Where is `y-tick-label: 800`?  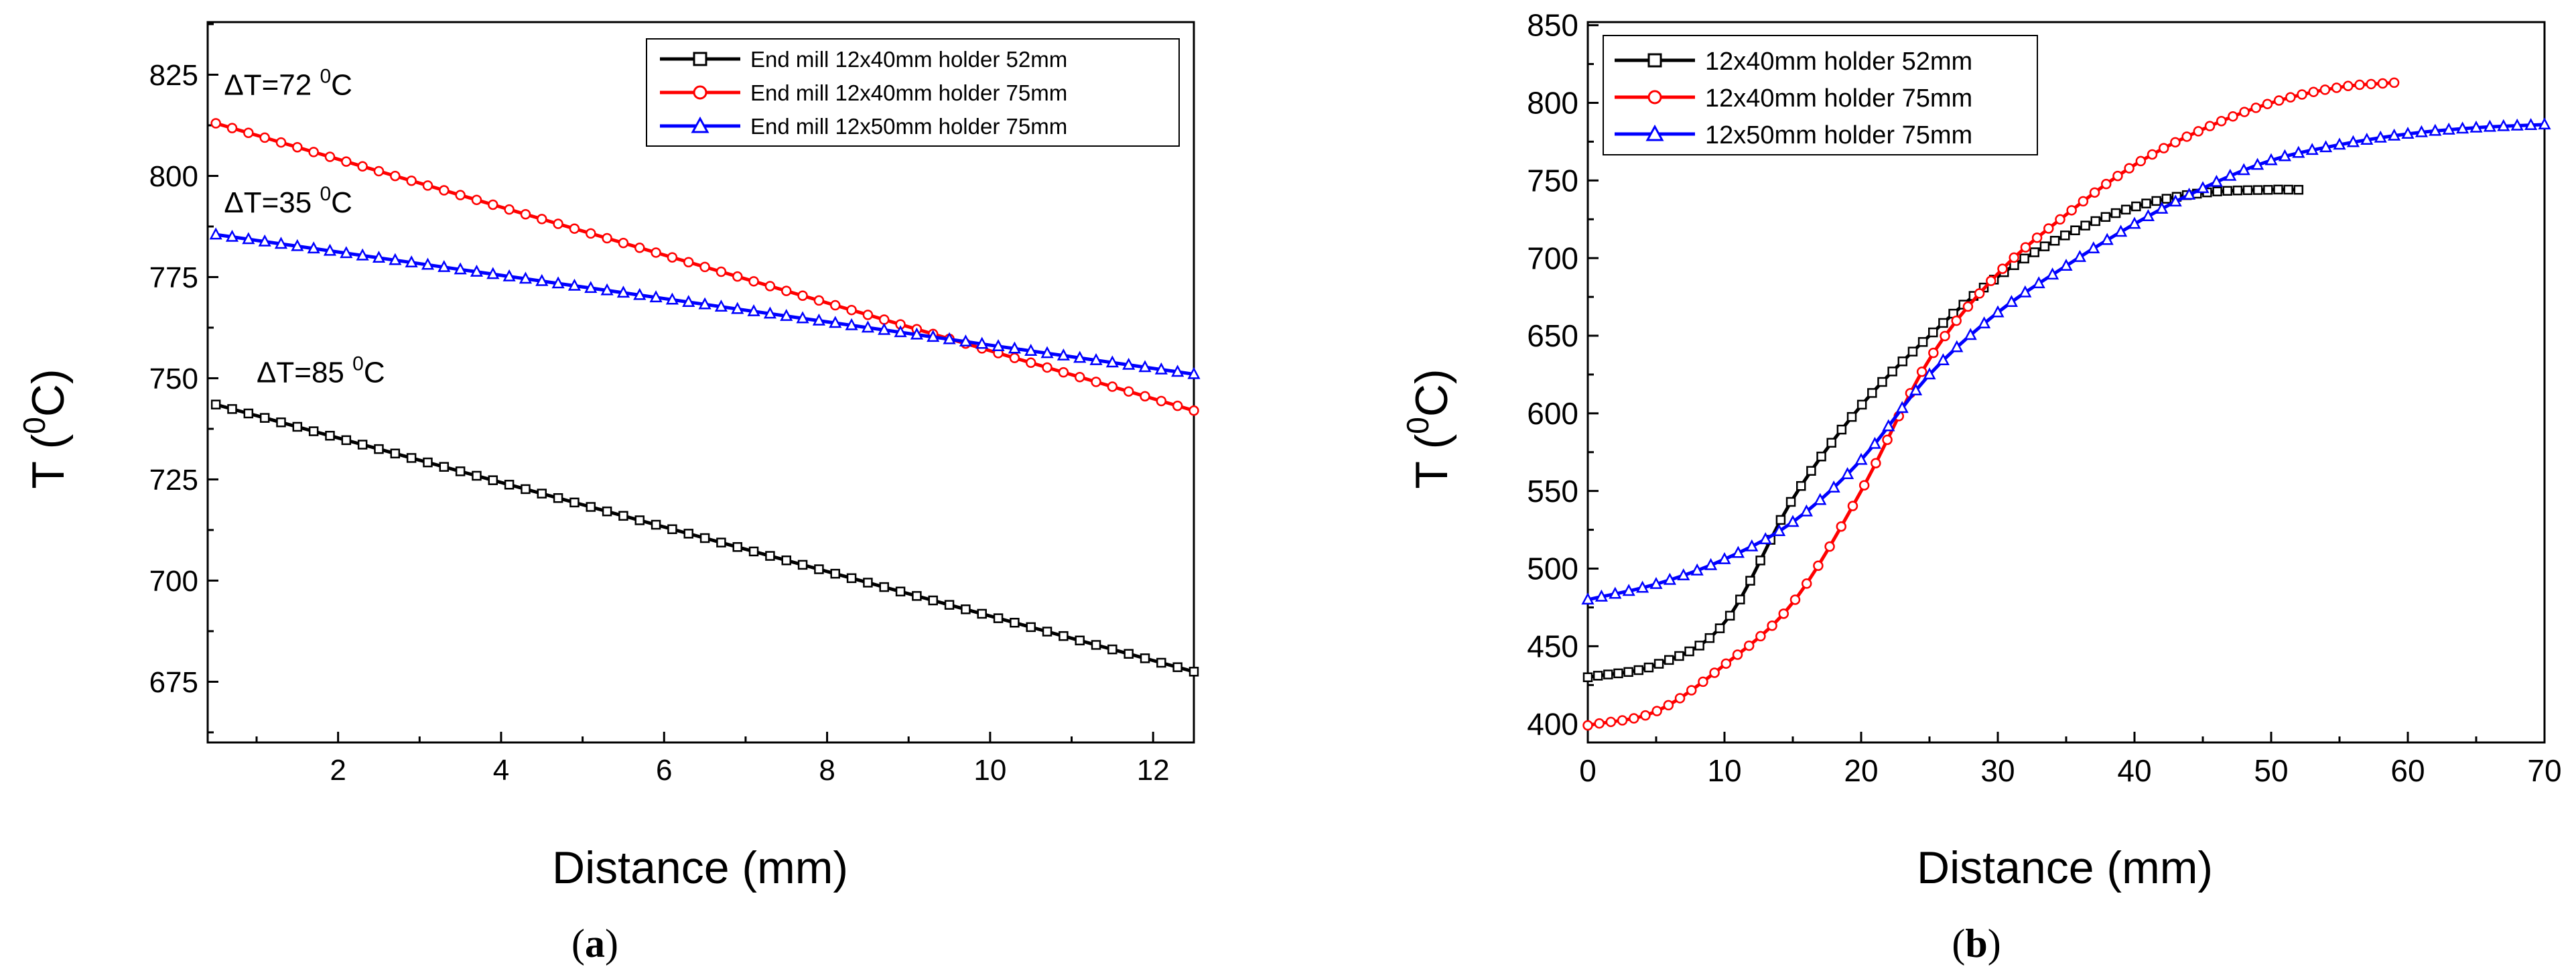 y-tick-label: 800 is located at coordinates (173, 176).